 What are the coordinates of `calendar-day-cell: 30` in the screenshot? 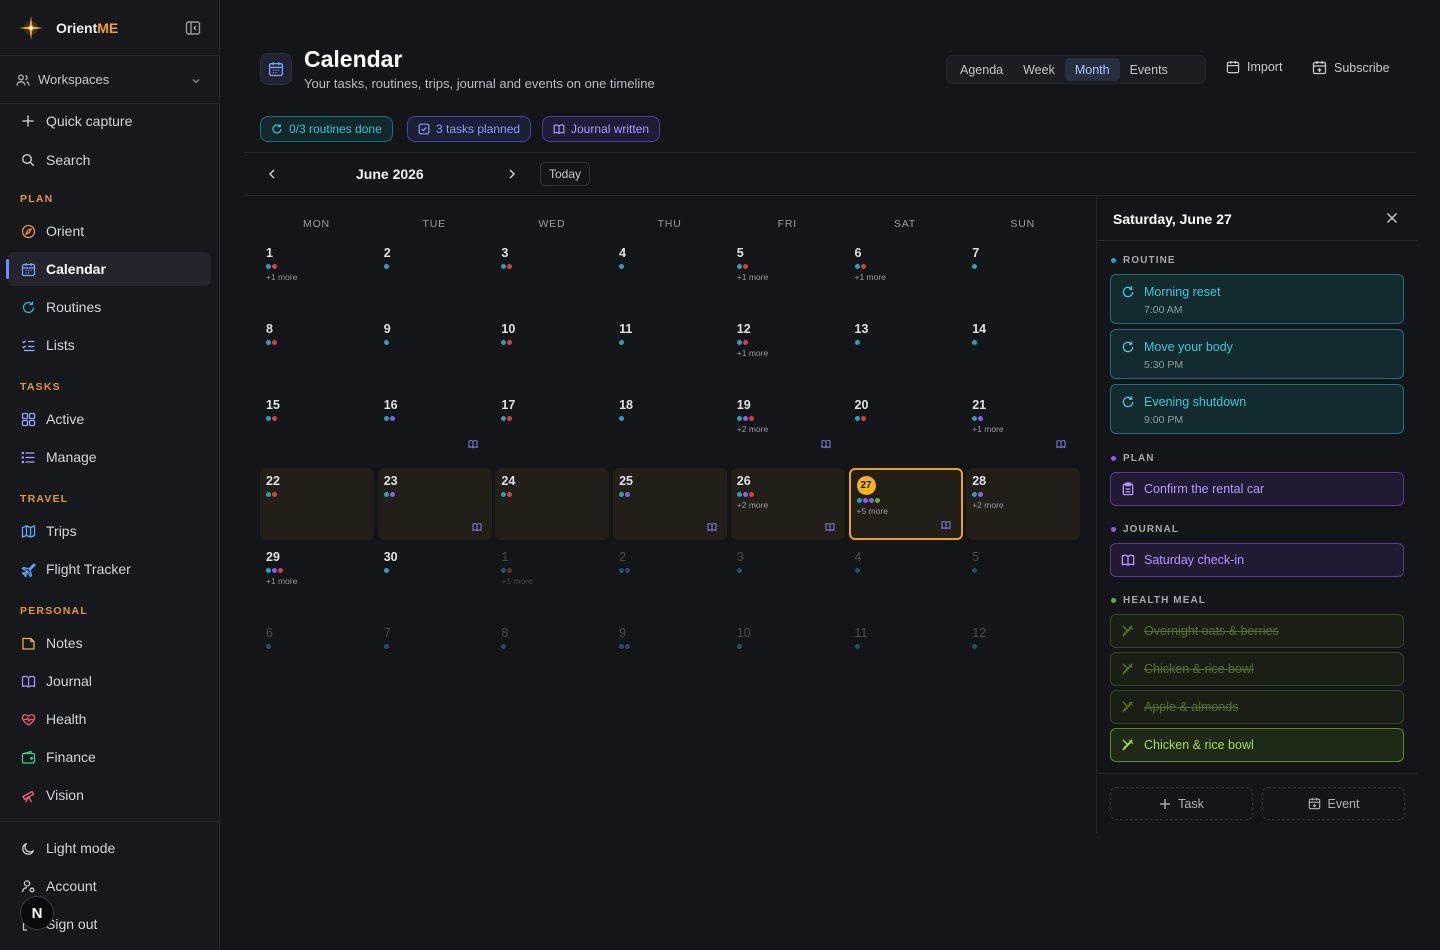 It's located at (435, 580).